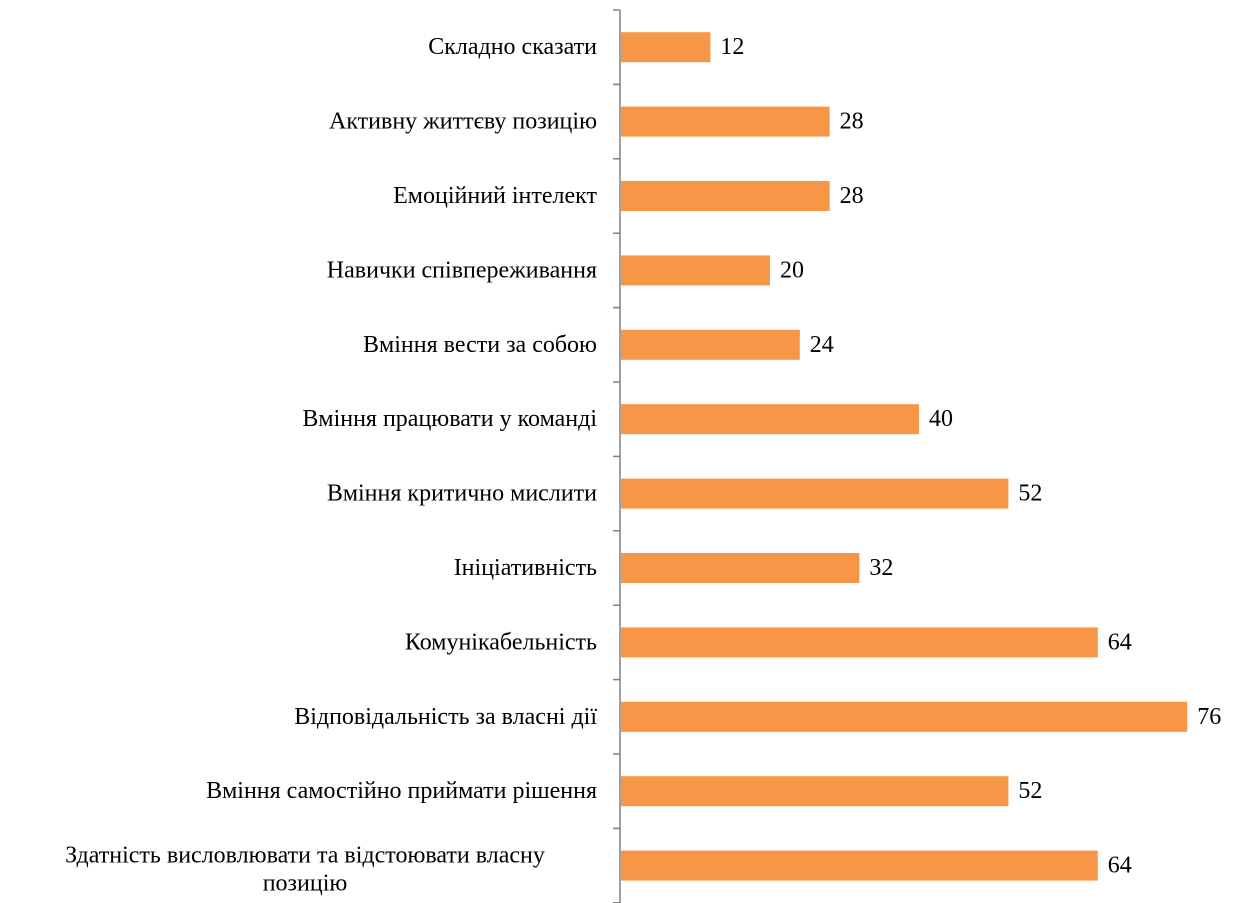  What do you see at coordinates (463, 122) in the screenshot?
I see `category-label: Активну життєву позицію` at bounding box center [463, 122].